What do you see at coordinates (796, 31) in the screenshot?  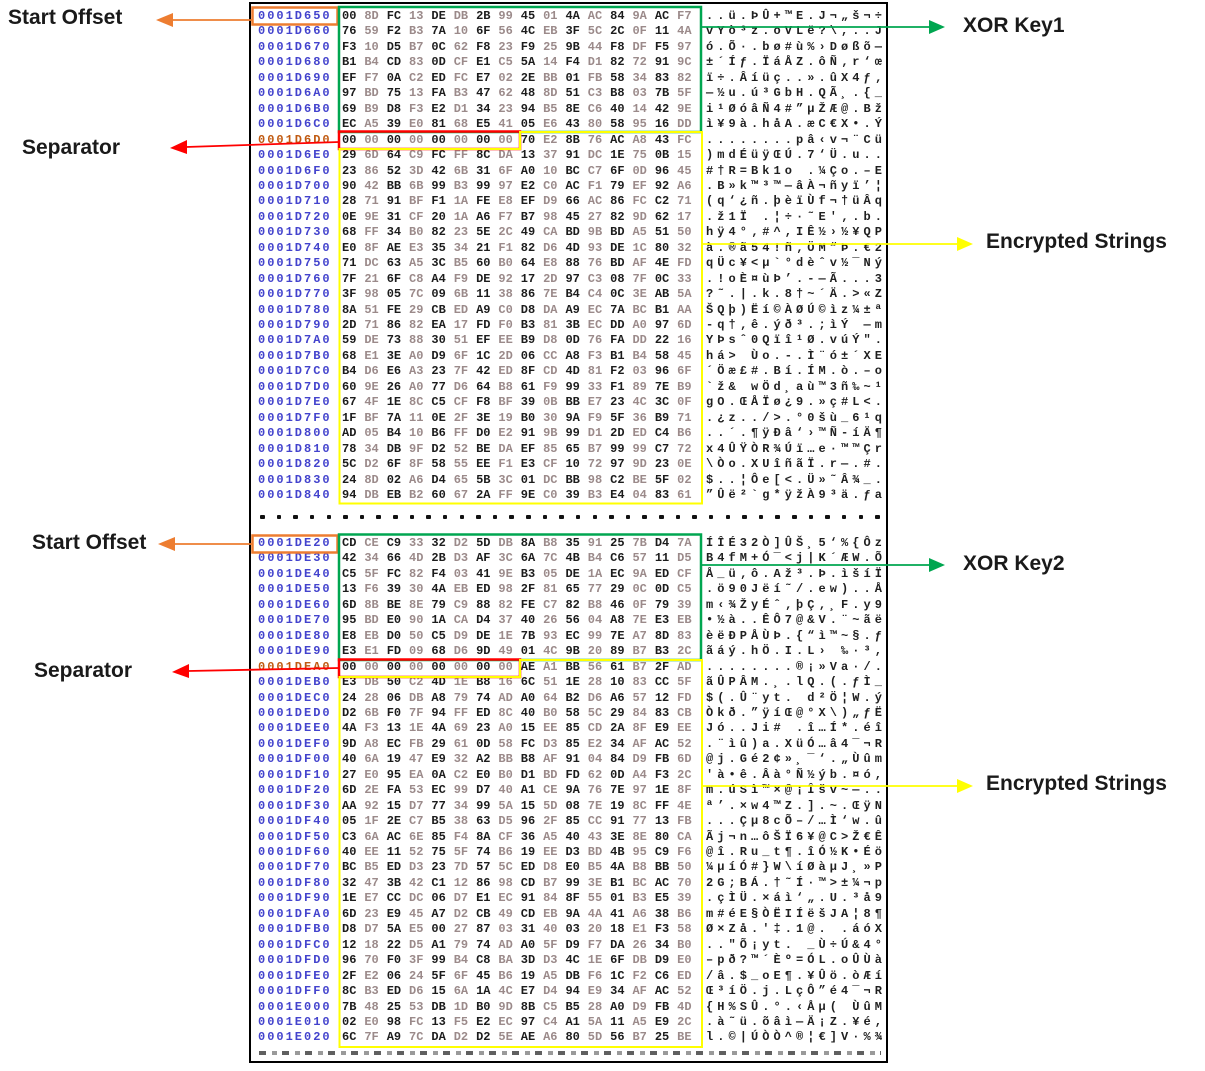 I see `row-ascii: vYò³z.oVLë?\,..J` at bounding box center [796, 31].